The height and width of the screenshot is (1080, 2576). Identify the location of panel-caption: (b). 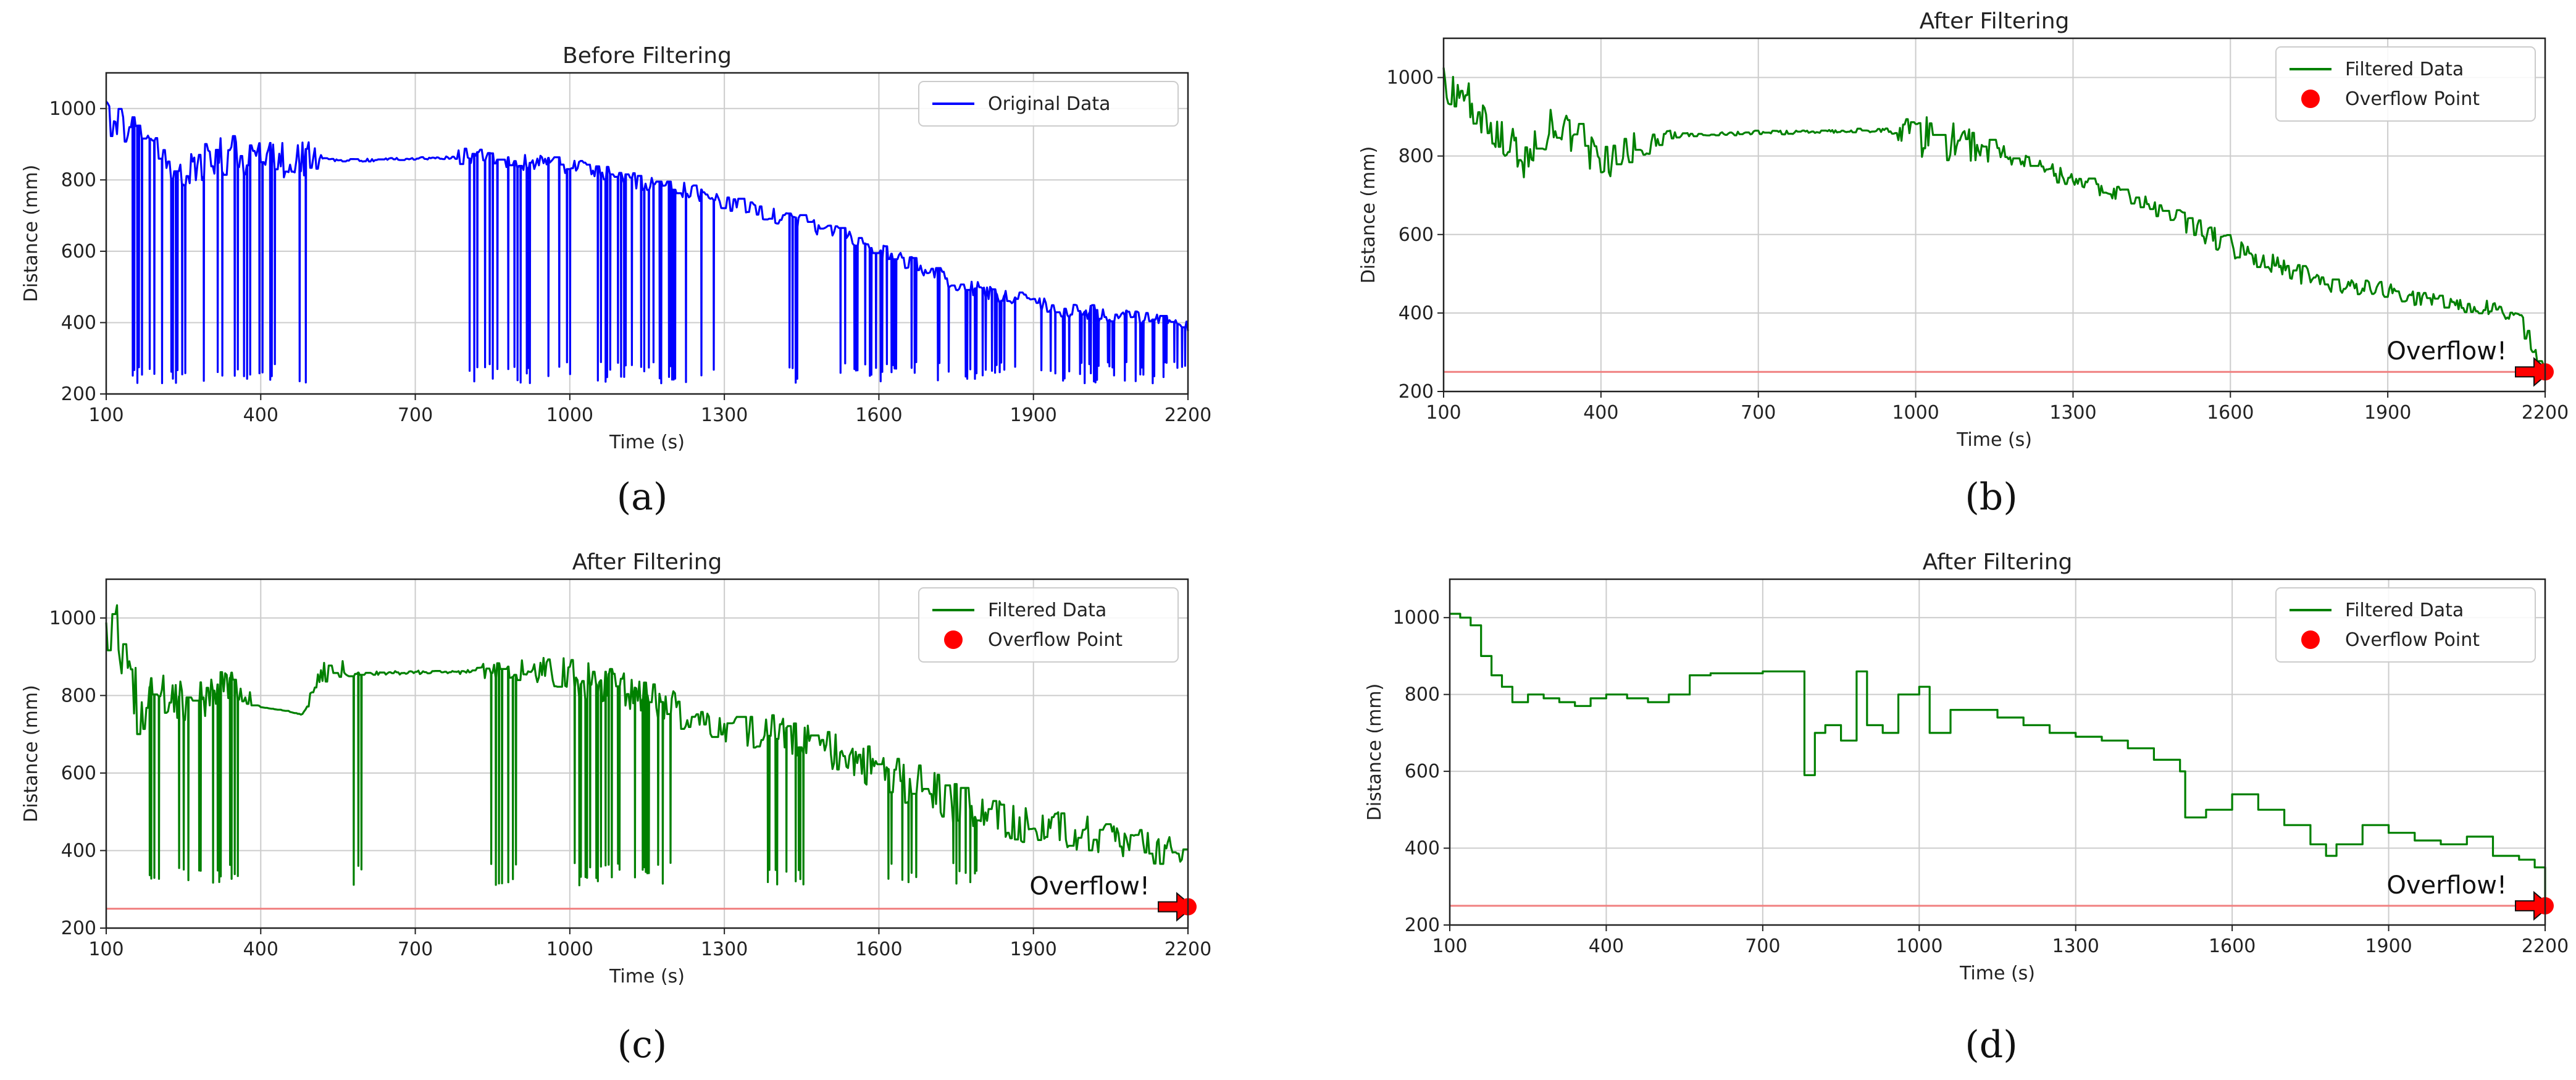
(1991, 497).